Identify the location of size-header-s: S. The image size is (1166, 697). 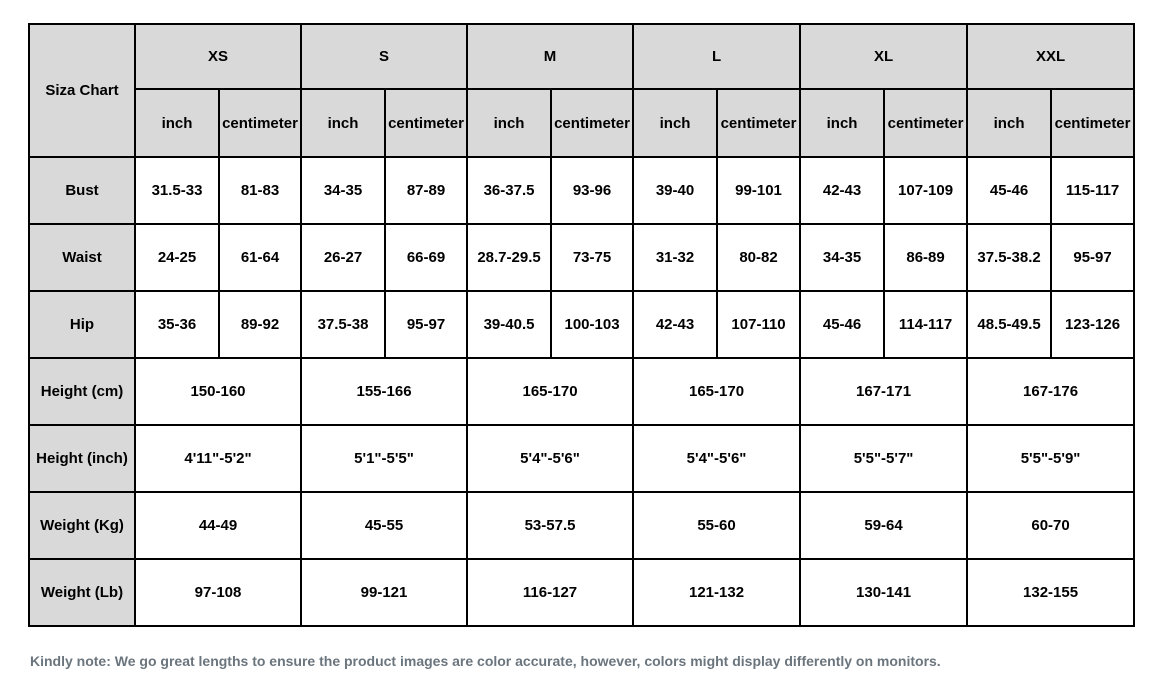
(384, 56).